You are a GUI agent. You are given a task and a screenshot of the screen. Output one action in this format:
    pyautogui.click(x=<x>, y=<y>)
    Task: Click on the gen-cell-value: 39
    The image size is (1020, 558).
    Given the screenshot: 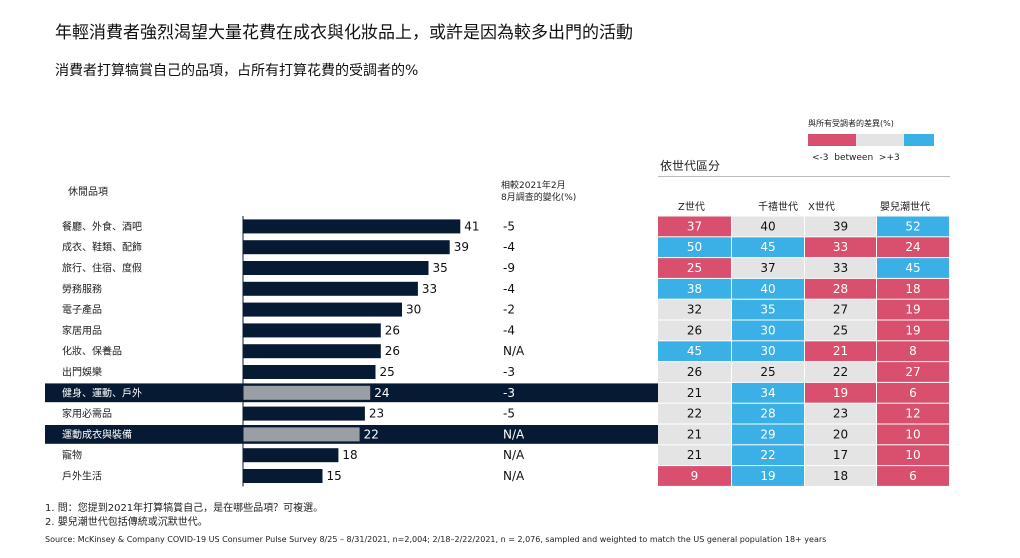 What is the action you would take?
    pyautogui.click(x=840, y=226)
    